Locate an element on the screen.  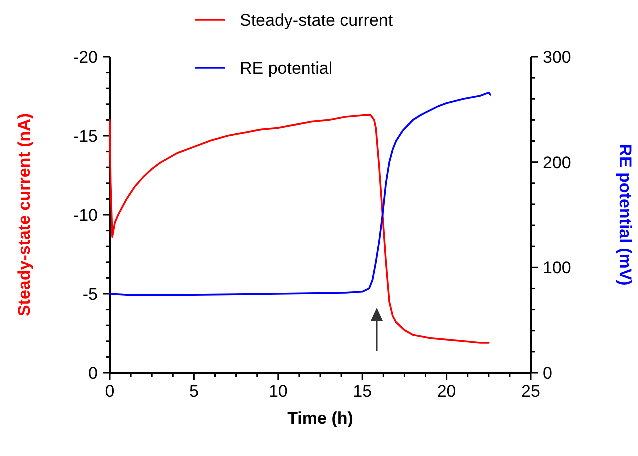
x-tick-label: 0 is located at coordinates (110, 391).